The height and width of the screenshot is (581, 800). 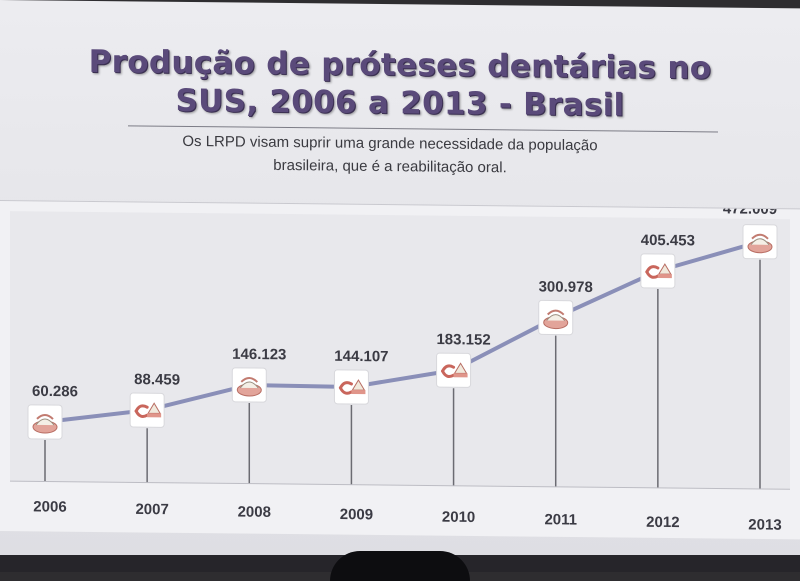 What do you see at coordinates (254, 511) in the screenshot?
I see `x-tick-label-2008: 2008` at bounding box center [254, 511].